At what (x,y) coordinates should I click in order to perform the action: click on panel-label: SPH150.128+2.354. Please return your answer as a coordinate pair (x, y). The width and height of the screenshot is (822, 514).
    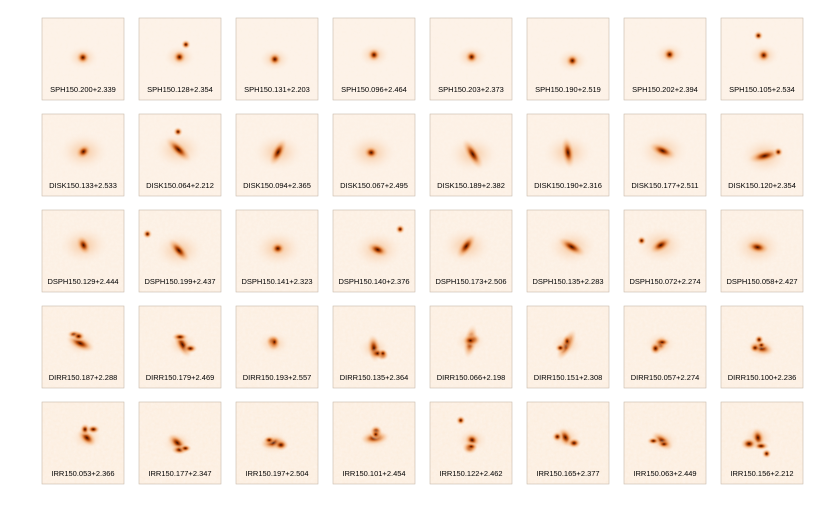
    Looking at the image, I should click on (180, 89).